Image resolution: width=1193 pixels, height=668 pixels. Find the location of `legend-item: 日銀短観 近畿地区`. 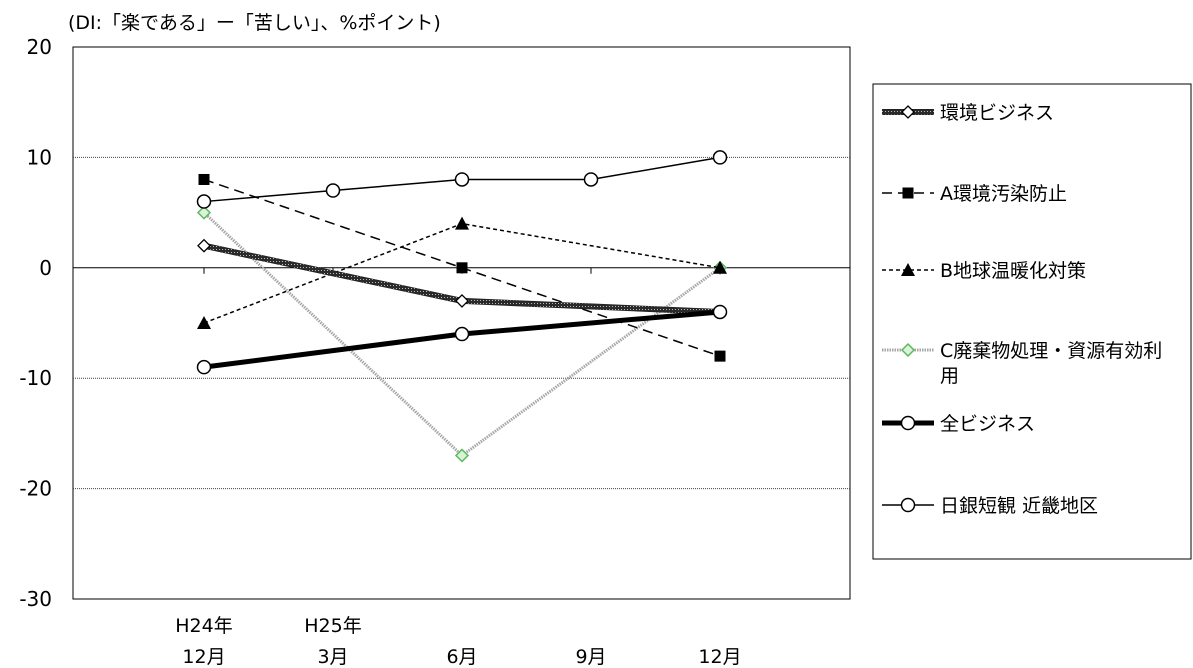

legend-item: 日銀短観 近畿地区 is located at coordinates (990, 506).